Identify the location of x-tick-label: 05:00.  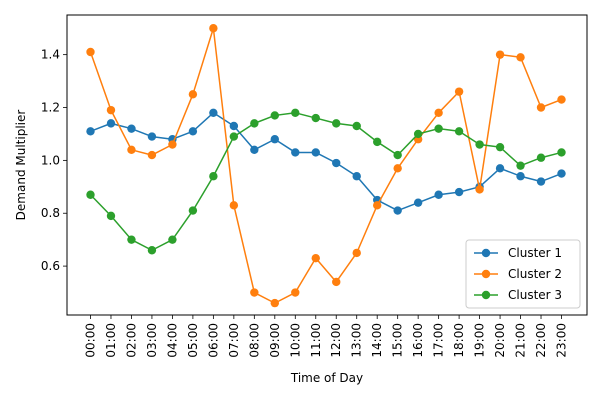
(193, 340).